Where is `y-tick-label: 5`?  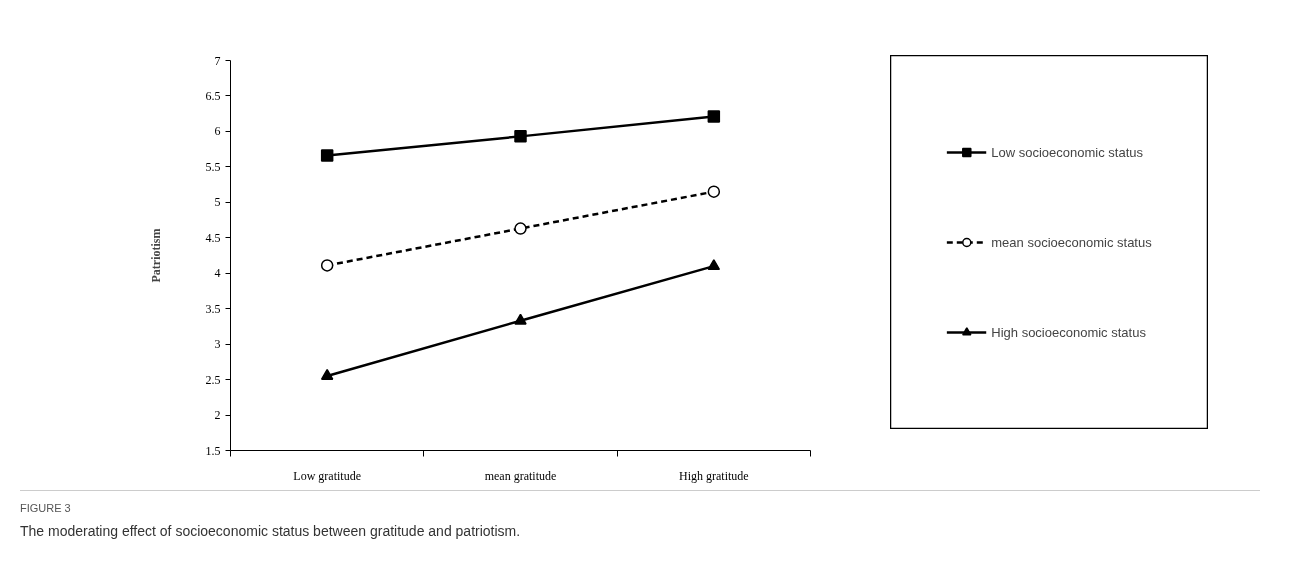 y-tick-label: 5 is located at coordinates (217, 202).